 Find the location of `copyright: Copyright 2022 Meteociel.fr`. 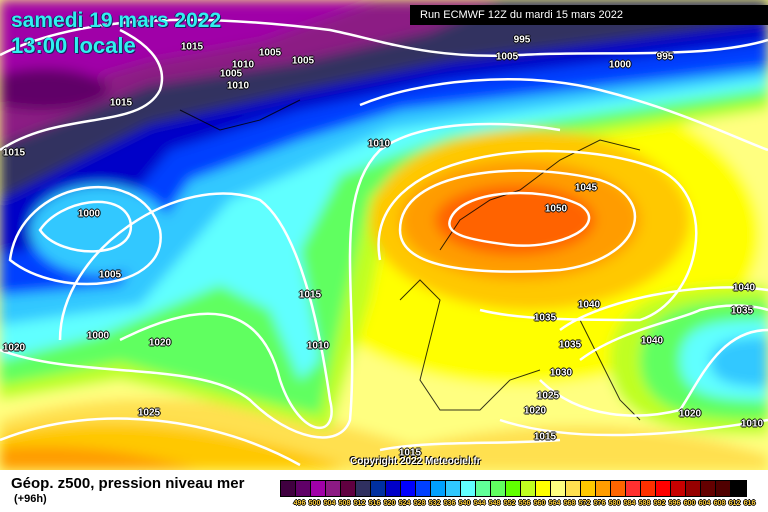

copyright: Copyright 2022 Meteociel.fr is located at coordinates (415, 461).